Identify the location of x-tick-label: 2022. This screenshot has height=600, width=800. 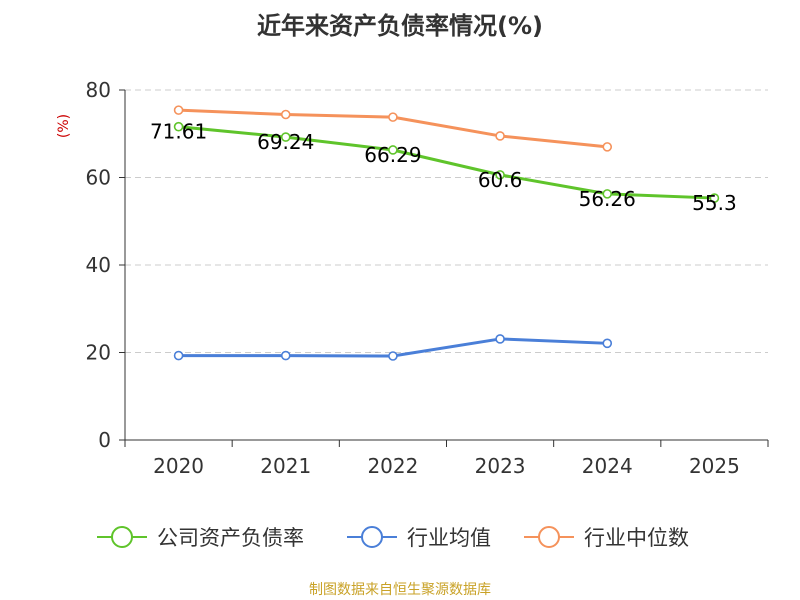
(392, 466).